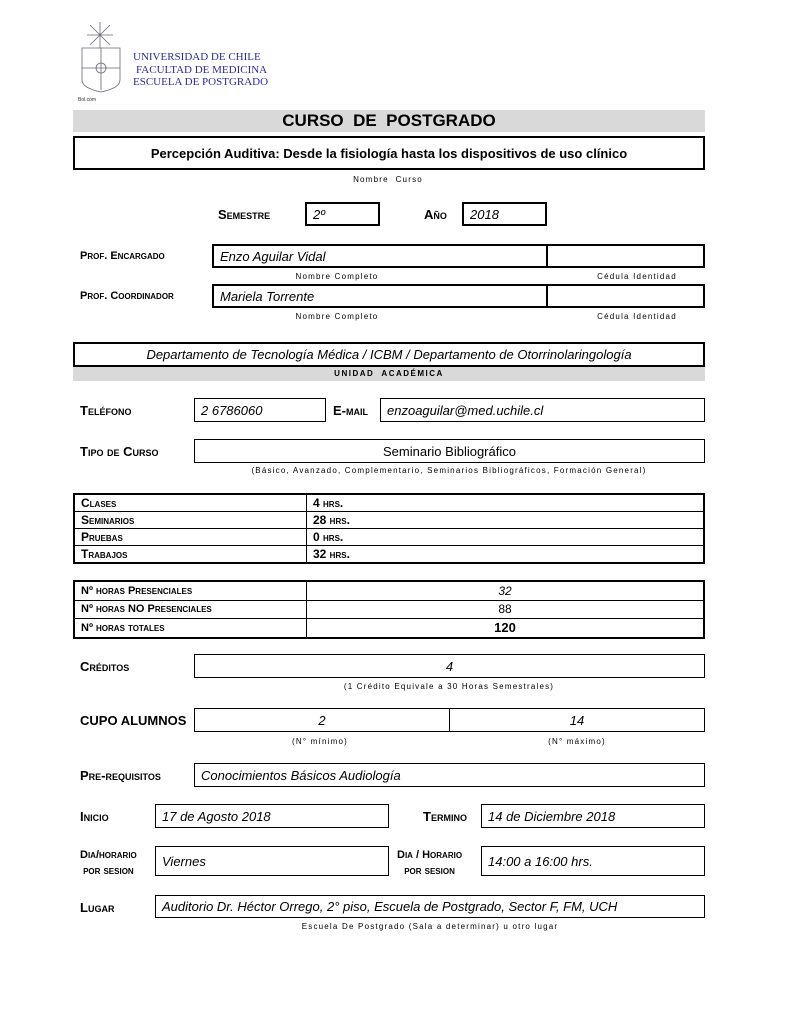  What do you see at coordinates (380, 296) in the screenshot?
I see `prof-coordinador-name-field: Mariela Torrente` at bounding box center [380, 296].